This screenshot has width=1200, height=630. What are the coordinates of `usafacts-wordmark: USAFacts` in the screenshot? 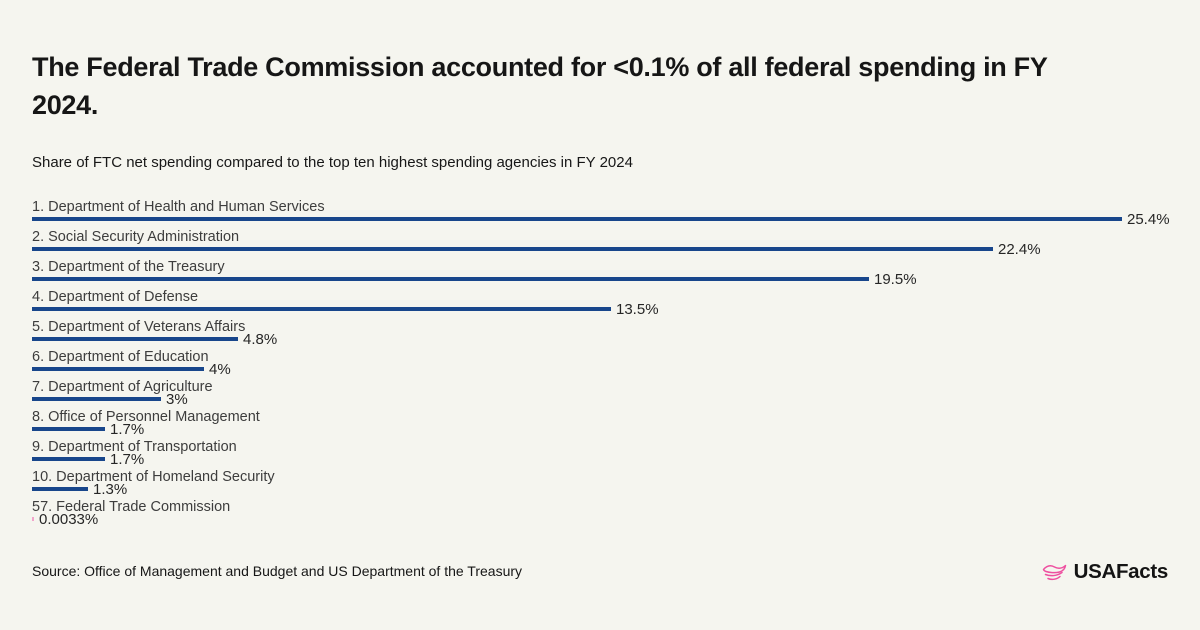 It's located at (1121, 571).